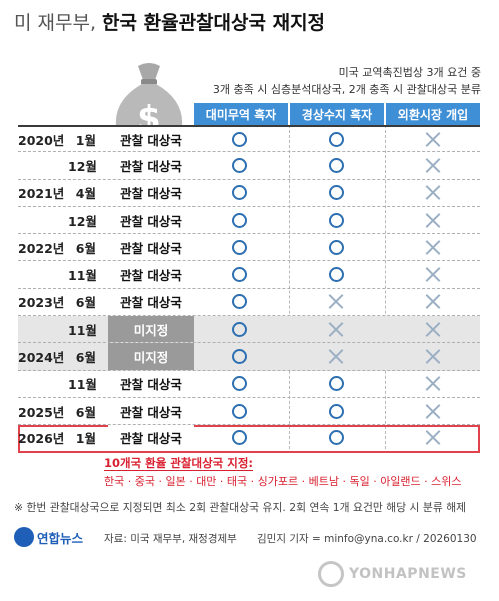 This screenshot has width=499, height=601. What do you see at coordinates (169, 23) in the screenshot?
I see `page-title: 미 재무부, 한국 환율관찰대상국 재지정` at bounding box center [169, 23].